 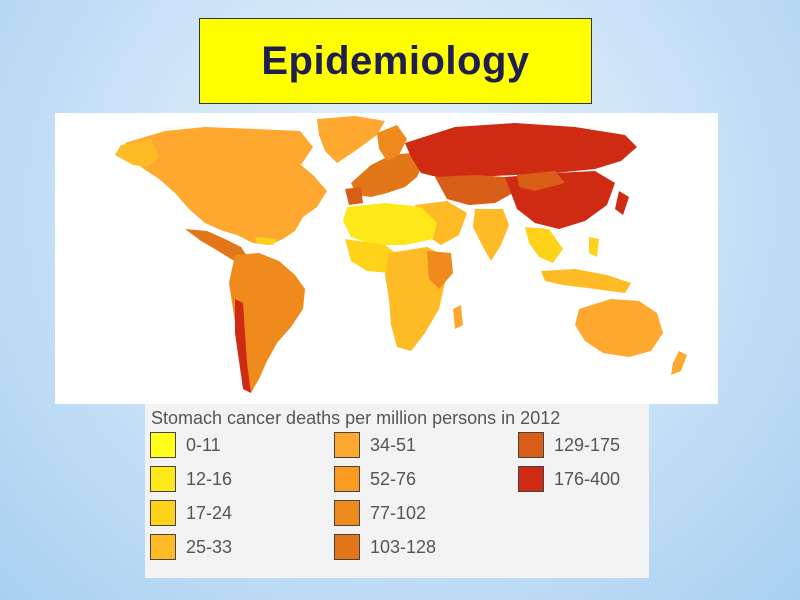 I want to click on legend-label: 176-400, so click(x=587, y=479).